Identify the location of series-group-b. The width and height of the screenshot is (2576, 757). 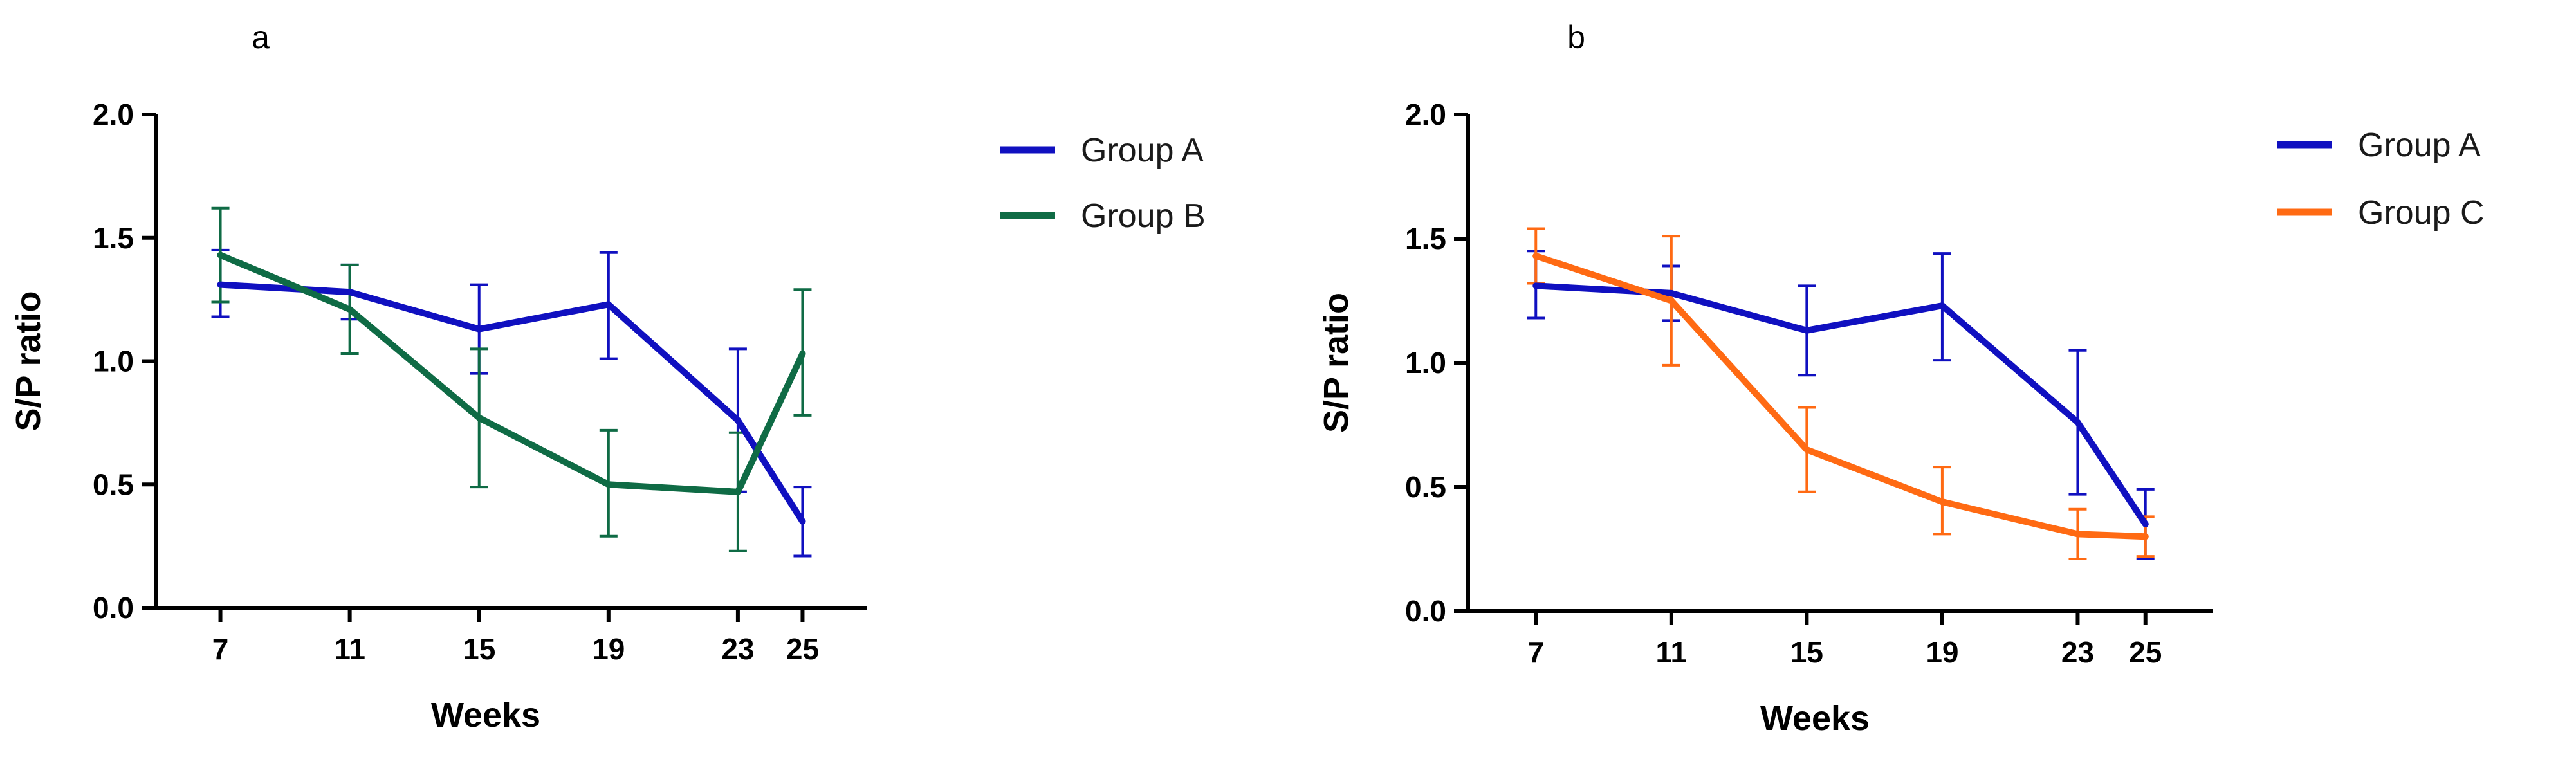
(511, 379).